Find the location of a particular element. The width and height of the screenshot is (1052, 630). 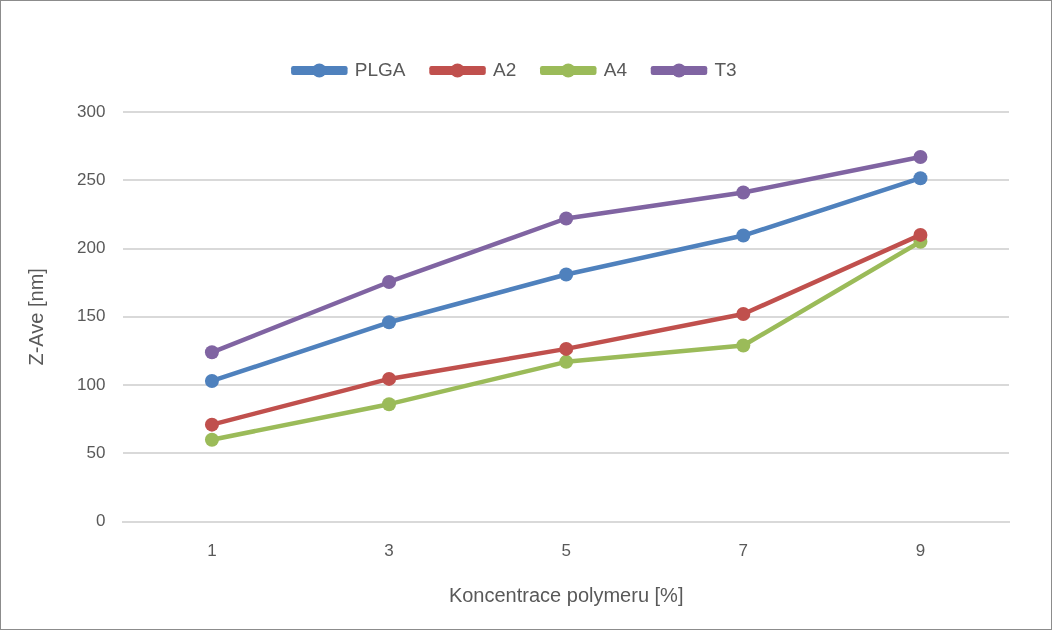

x-tick-label: 5 is located at coordinates (566, 551).